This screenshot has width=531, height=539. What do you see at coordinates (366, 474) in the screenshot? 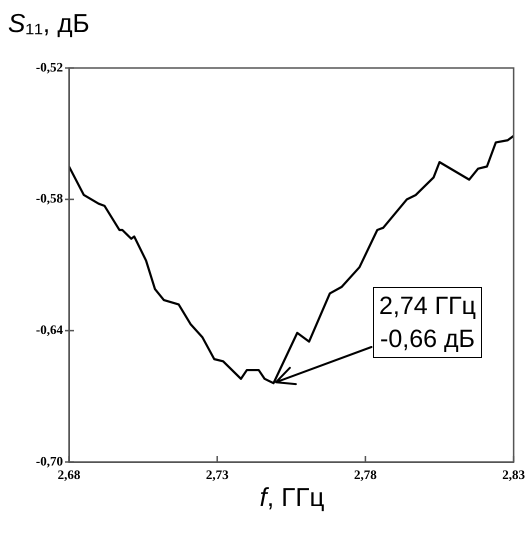
I see `x-tick-label: 2,78` at bounding box center [366, 474].